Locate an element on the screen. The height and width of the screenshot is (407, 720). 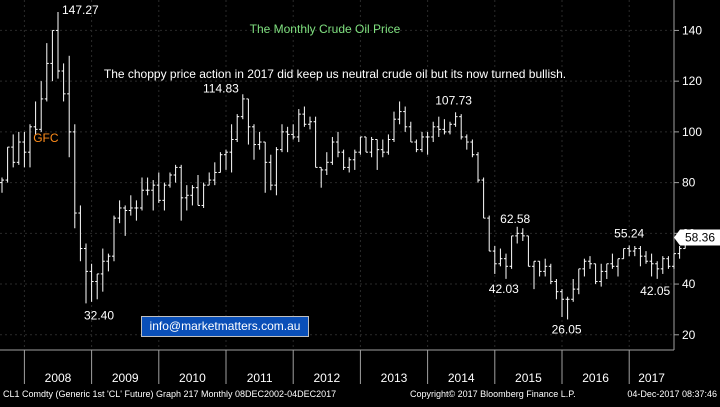
price-annotation: 55.24 is located at coordinates (629, 233).